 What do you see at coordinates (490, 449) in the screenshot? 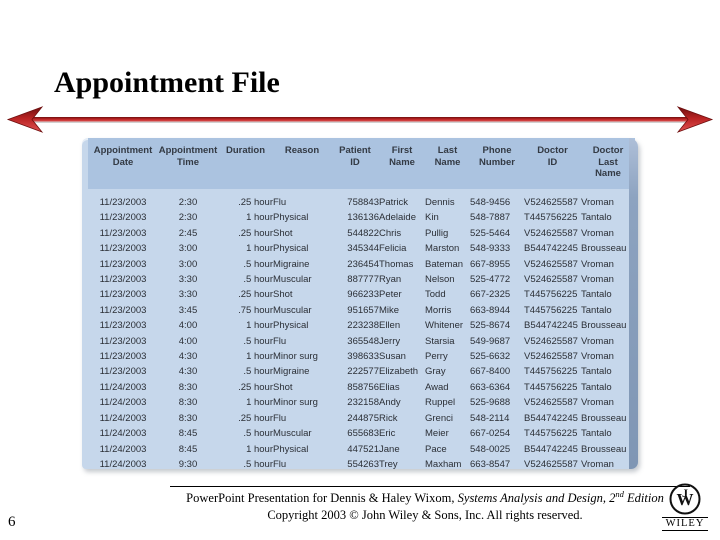
I see `table-cell: 548-0025` at bounding box center [490, 449].